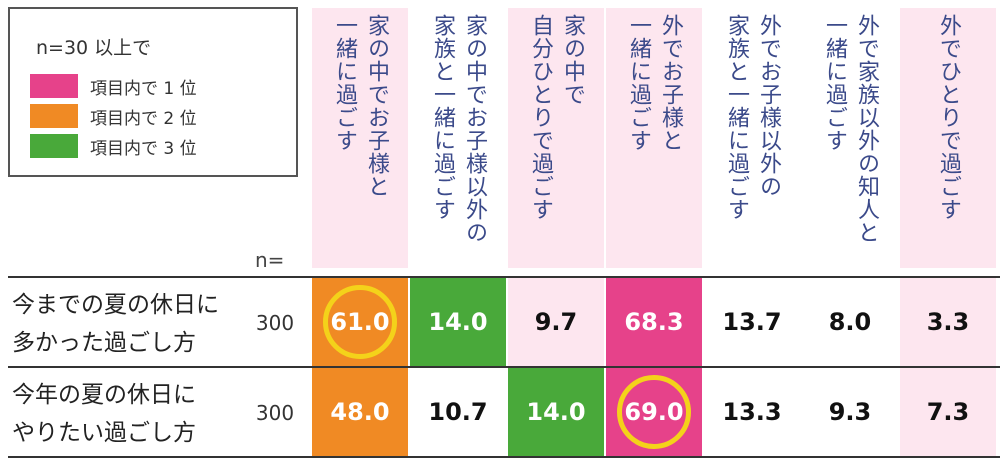 The height and width of the screenshot is (460, 1000). What do you see at coordinates (458, 322) in the screenshot?
I see `data-cell-r1-c2: 14.0` at bounding box center [458, 322].